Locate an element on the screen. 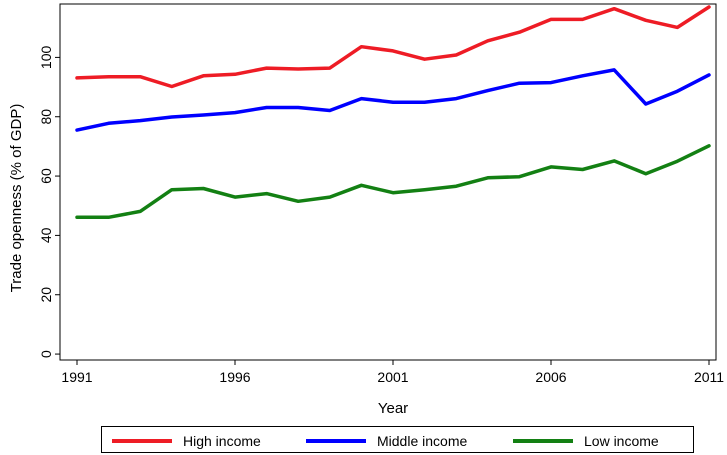  series-line-low-income is located at coordinates (393, 182).